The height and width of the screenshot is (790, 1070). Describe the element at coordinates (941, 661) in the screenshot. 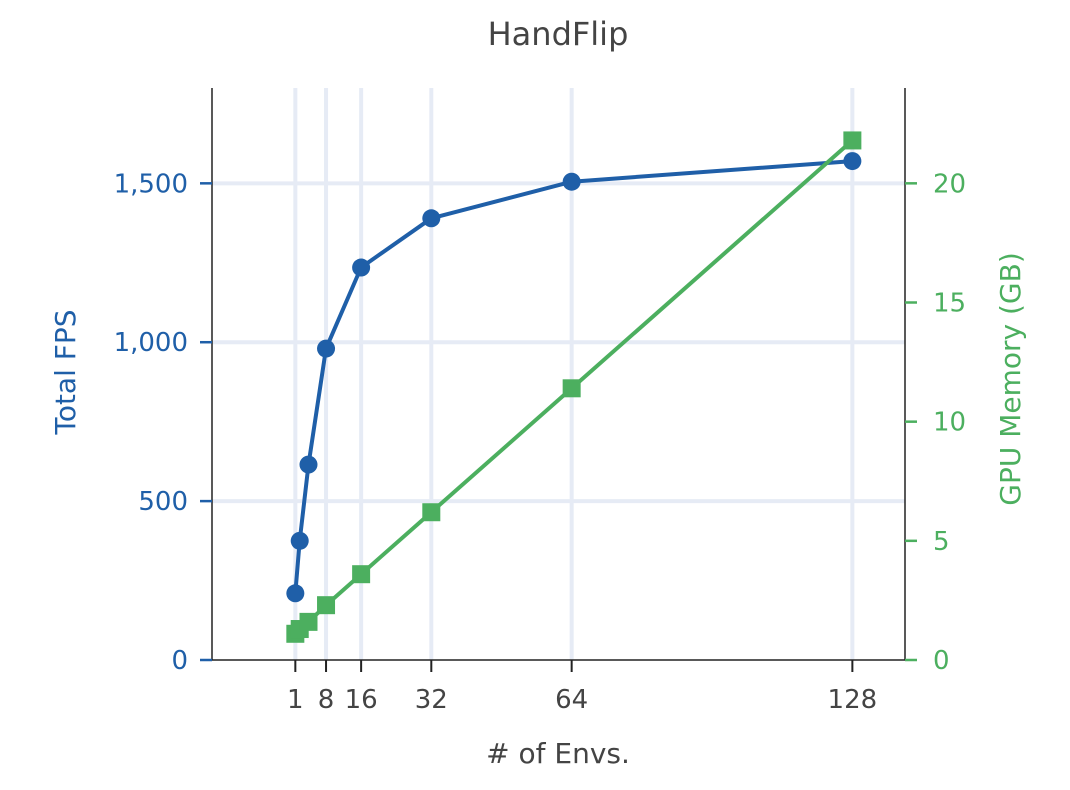

I see `y-right-tick-label: 0` at that location.